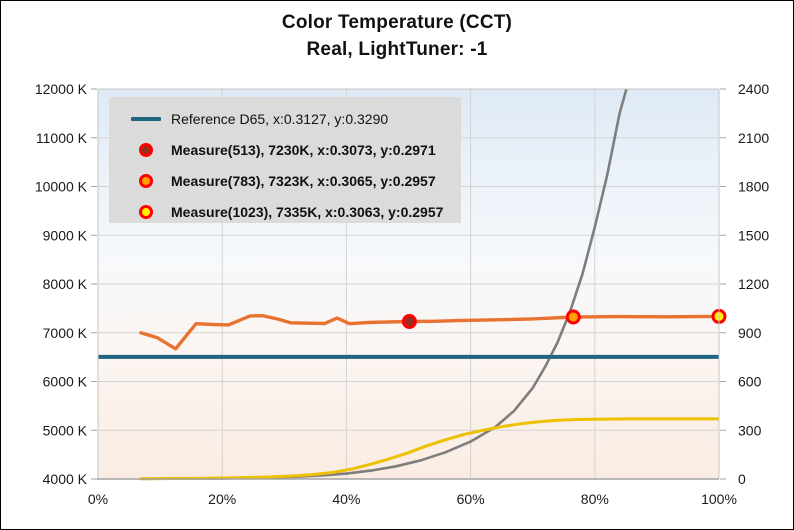  Describe the element at coordinates (753, 284) in the screenshot. I see `y-axis-right-tick-label: 1200` at that location.